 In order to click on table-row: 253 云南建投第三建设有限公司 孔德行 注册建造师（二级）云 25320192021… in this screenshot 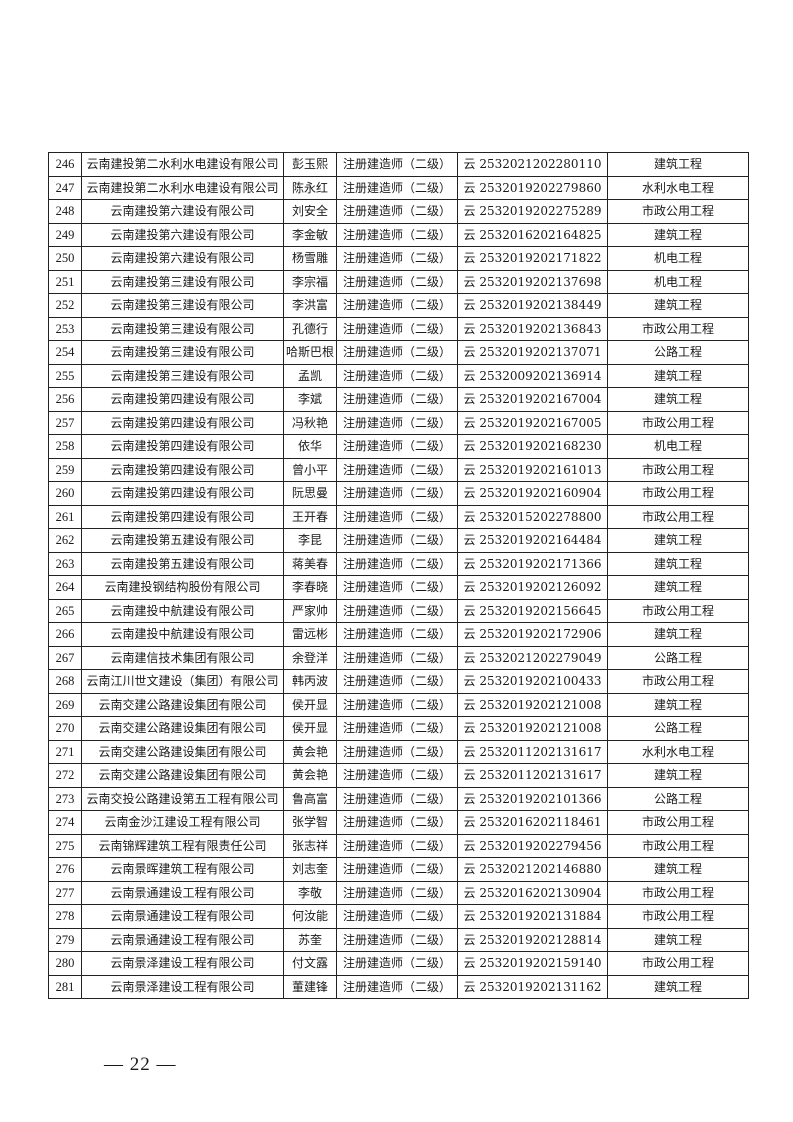, I will do `click(398, 328)`.